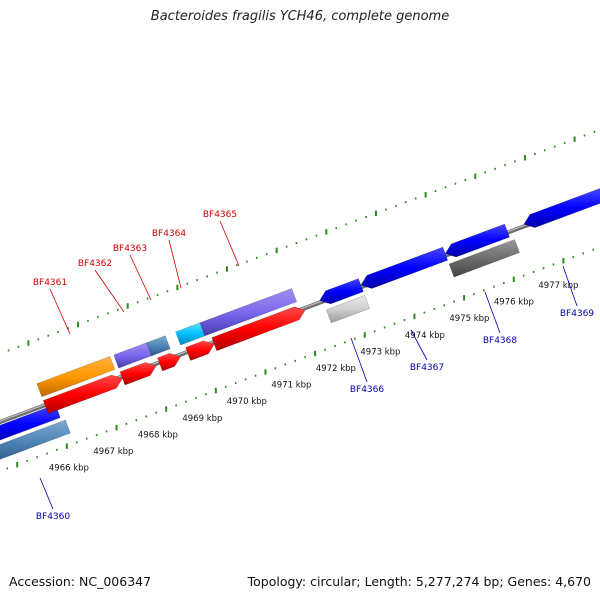 Image resolution: width=600 pixels, height=600 pixels. What do you see at coordinates (109, 291) in the screenshot?
I see `gene-label-bf4362-leader` at bounding box center [109, 291].